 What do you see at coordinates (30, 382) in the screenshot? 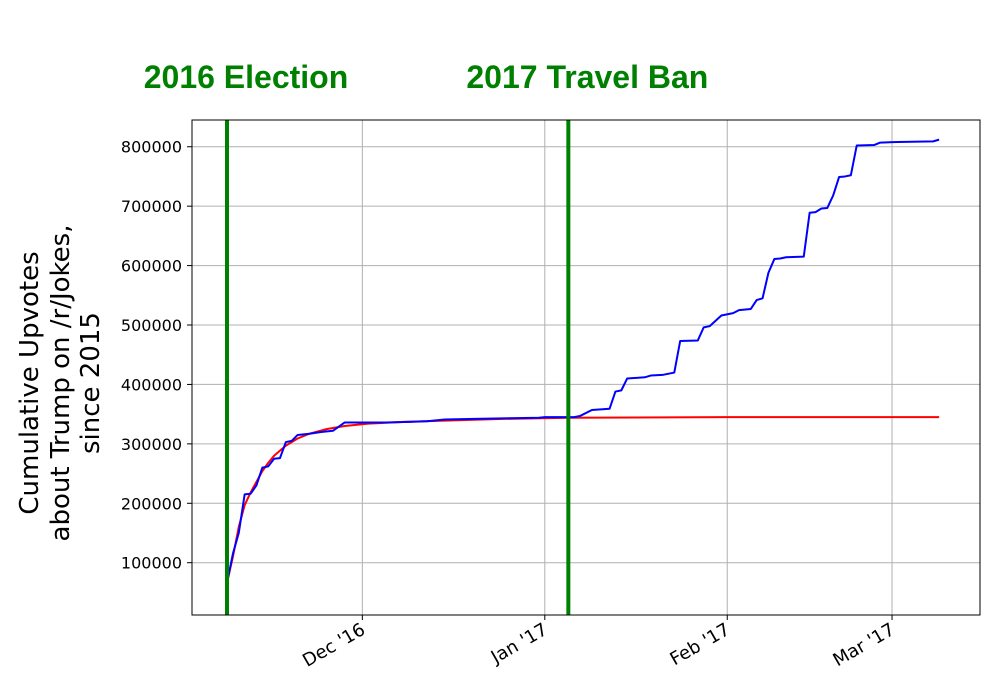
I see `y-axis-label-line: Cumulative Upvotes` at bounding box center [30, 382].